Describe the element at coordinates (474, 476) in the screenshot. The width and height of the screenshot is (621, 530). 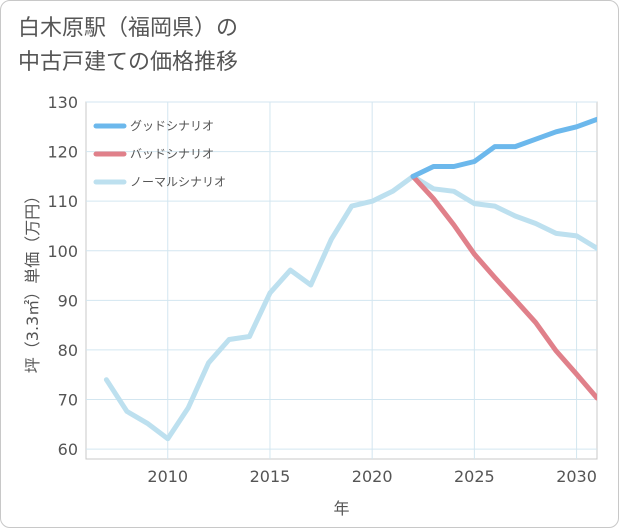
I see `x-tick-label: 2025` at that location.